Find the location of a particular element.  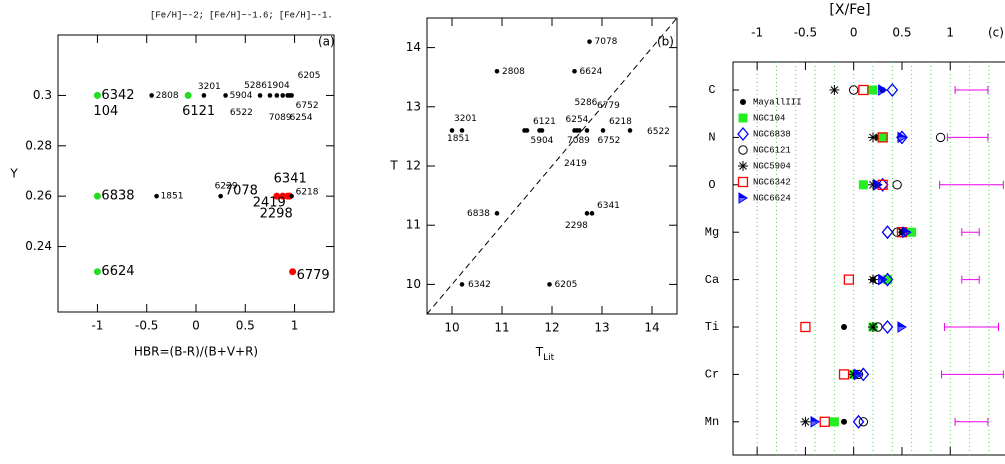

legend-label: NGC6121 is located at coordinates (772, 150).